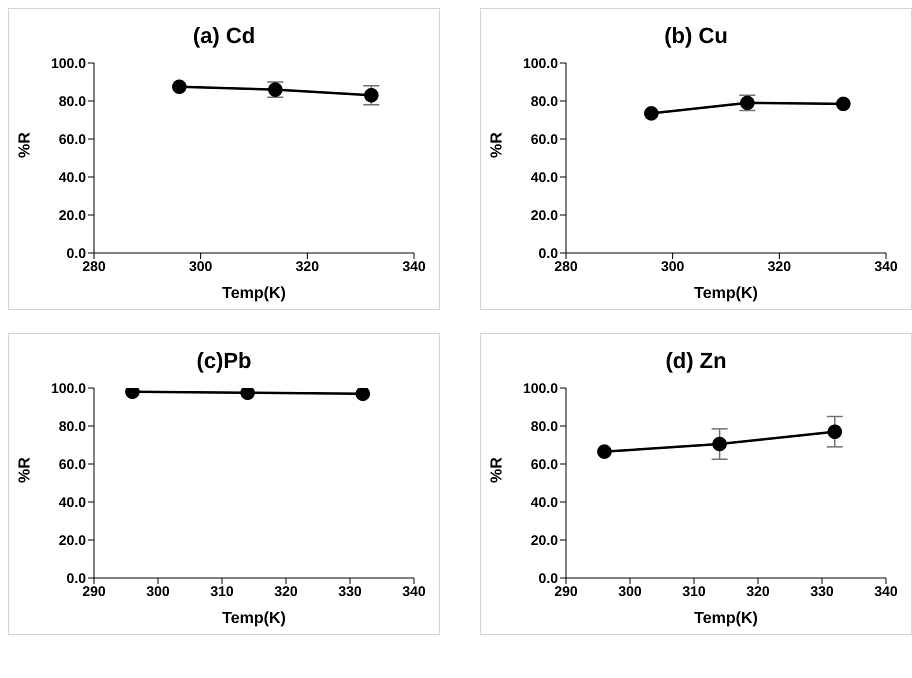 This screenshot has height=678, width=912. Describe the element at coordinates (696, 36) in the screenshot. I see `chart-title: (b) Cu` at that location.